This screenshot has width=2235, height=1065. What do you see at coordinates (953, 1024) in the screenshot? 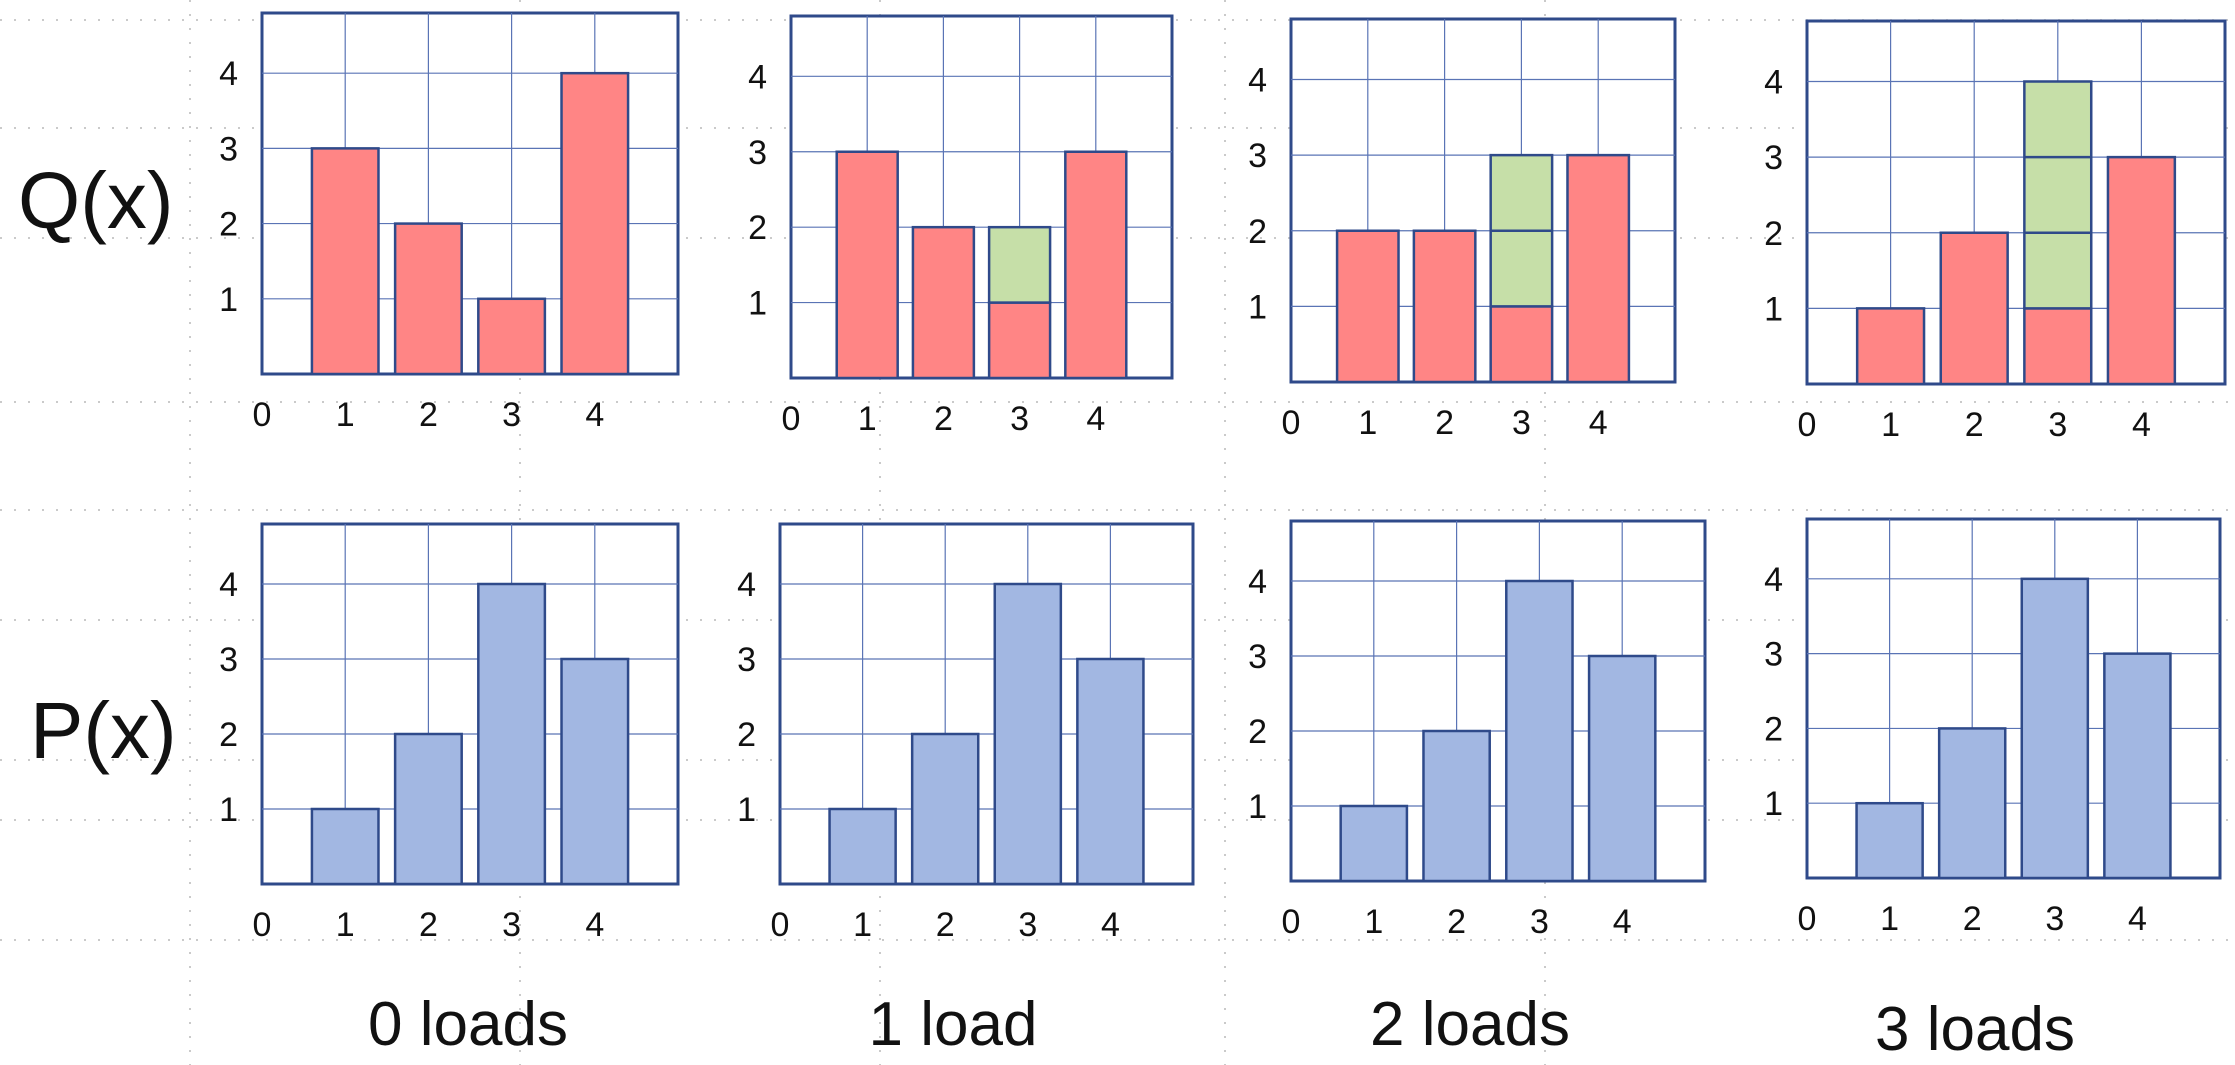
I see `column-label-1: 1 load` at bounding box center [953, 1024].